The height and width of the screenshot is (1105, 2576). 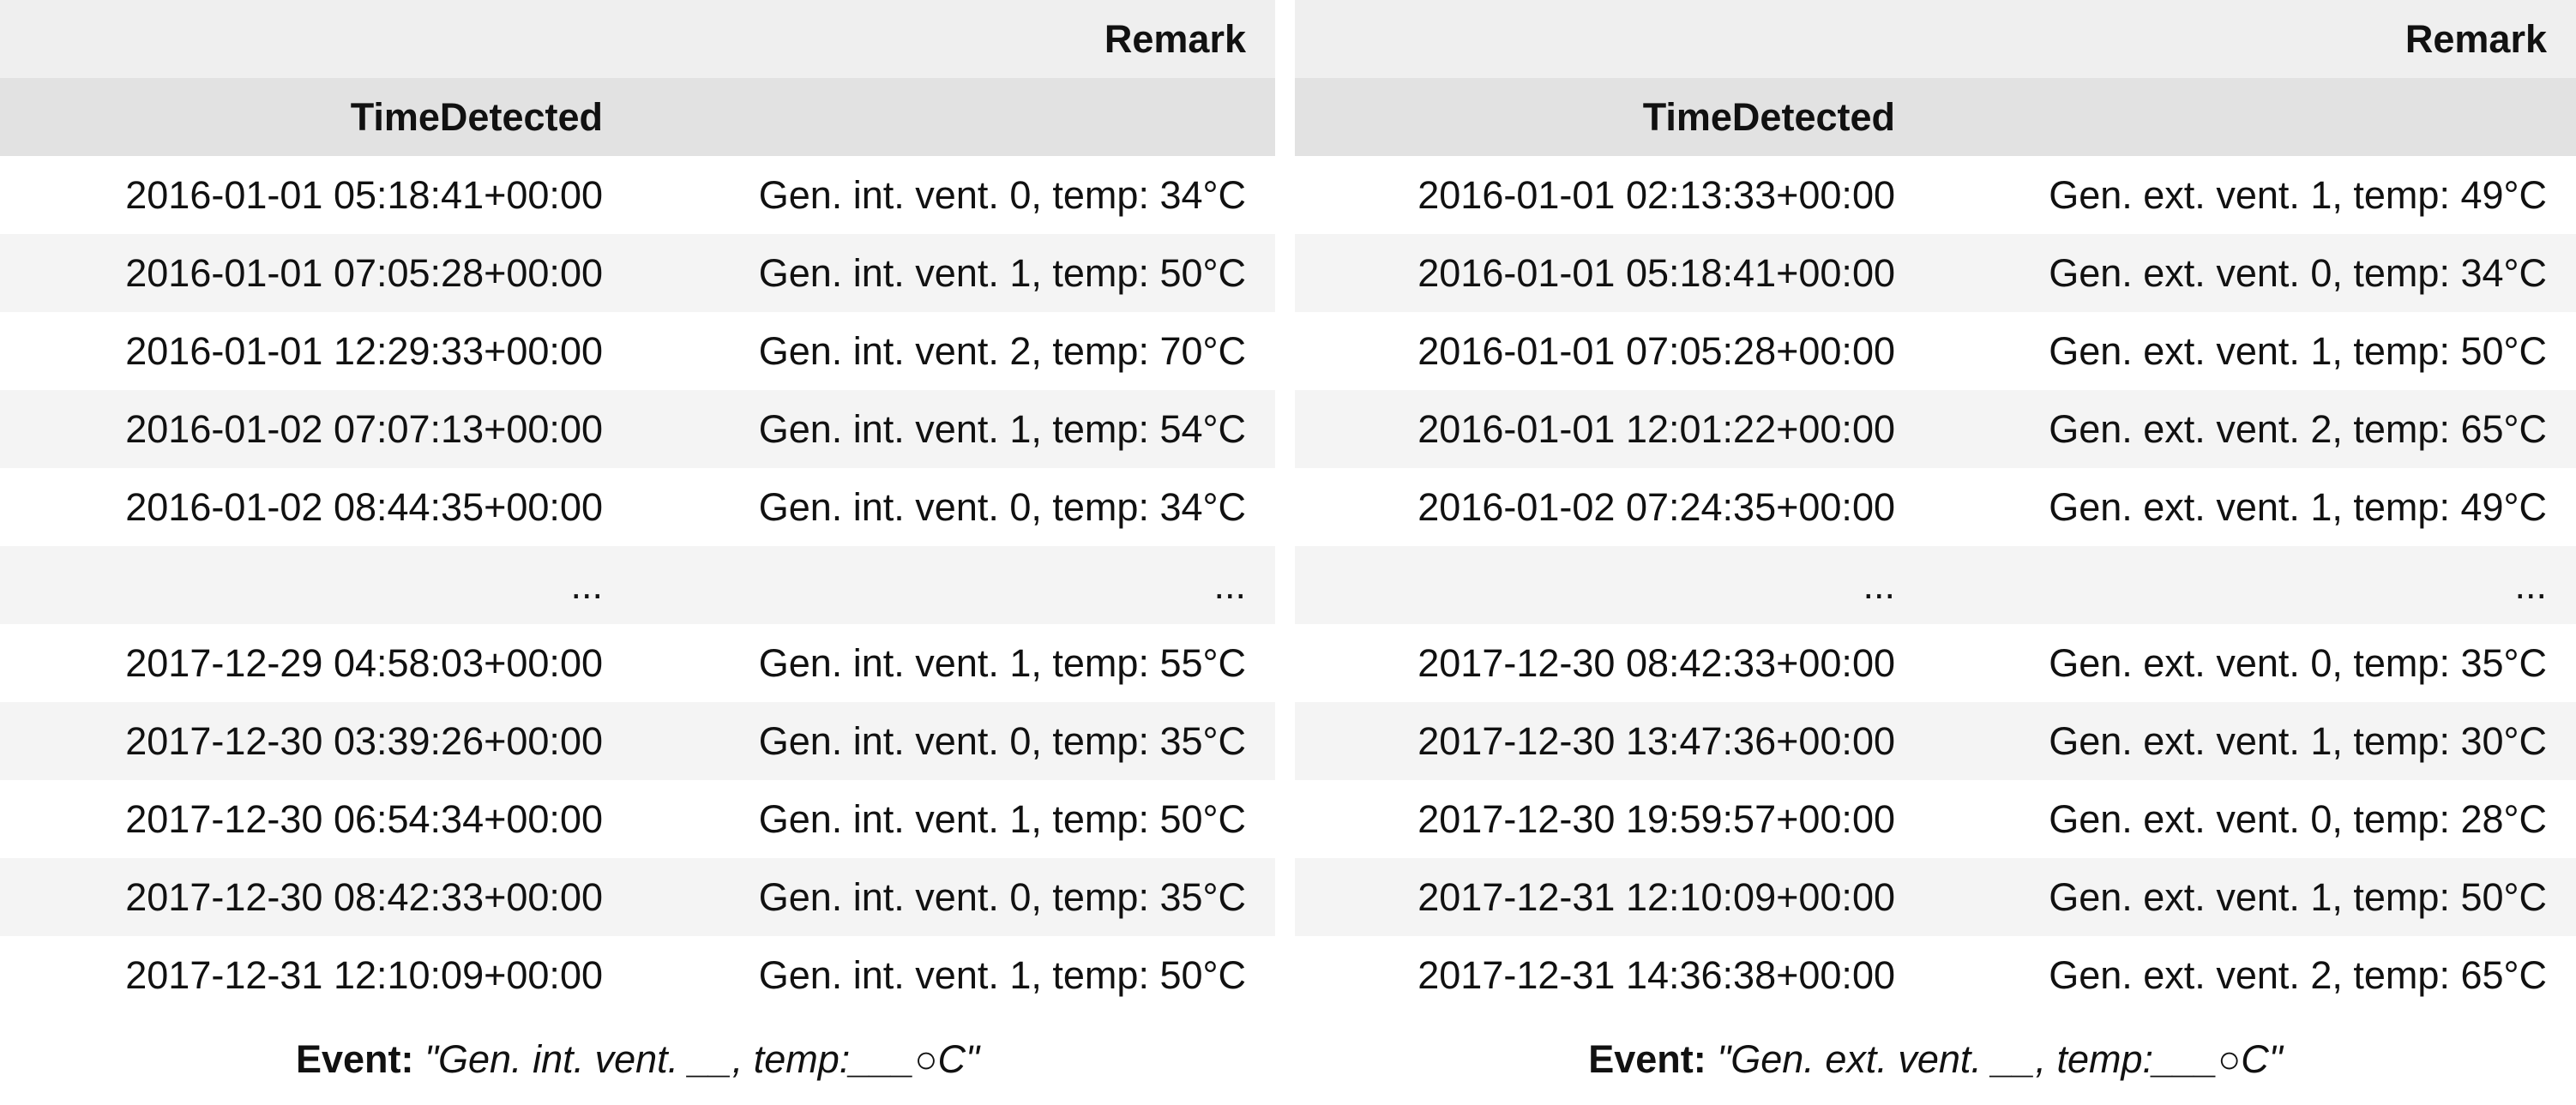 I want to click on remark-cell: Gen. ext. vent. 1, temp: 30°C, so click(x=2250, y=741).